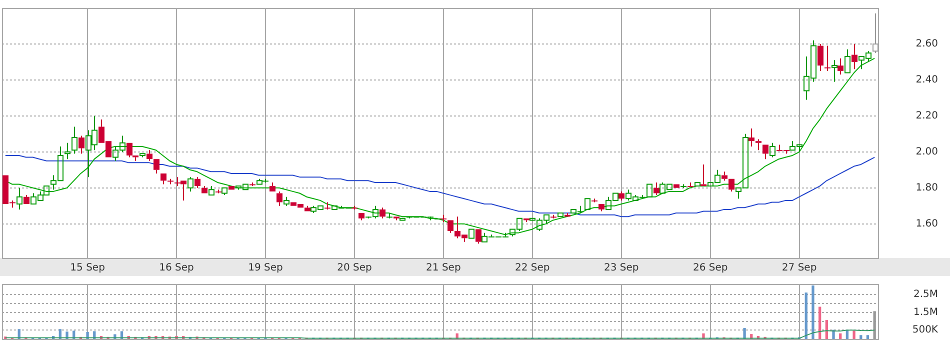 This screenshot has width=950, height=347. Describe the element at coordinates (927, 188) in the screenshot. I see `y-tick-label: 1.80` at that location.